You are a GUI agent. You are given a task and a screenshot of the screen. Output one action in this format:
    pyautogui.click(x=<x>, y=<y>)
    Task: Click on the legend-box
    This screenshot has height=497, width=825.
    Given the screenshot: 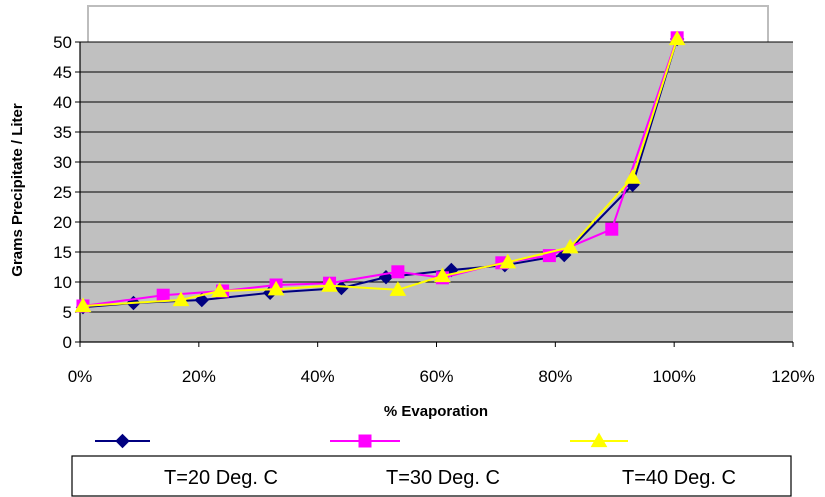 What is the action you would take?
    pyautogui.click(x=431, y=476)
    